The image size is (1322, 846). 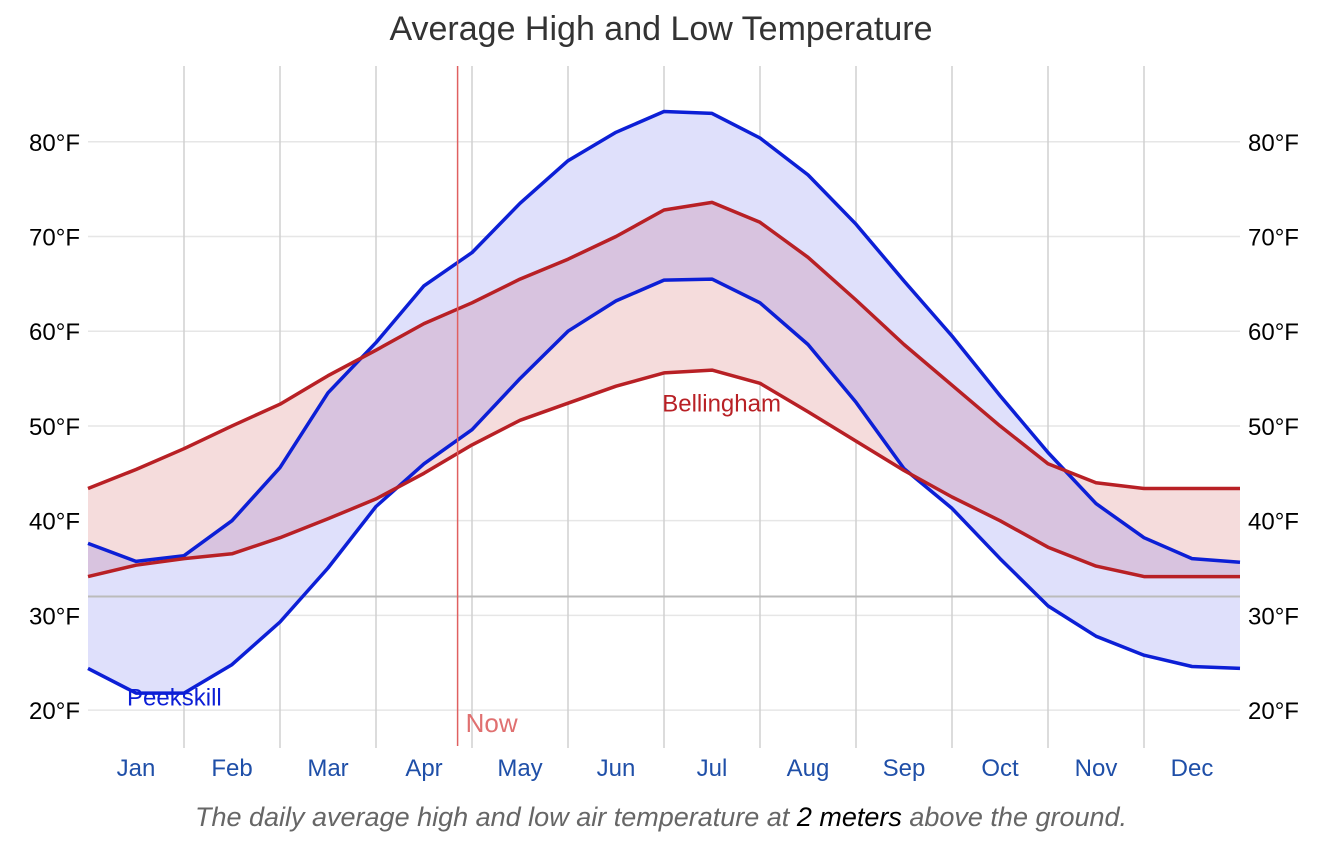 What do you see at coordinates (423, 768) in the screenshot?
I see `x-tick-apr: Apr` at bounding box center [423, 768].